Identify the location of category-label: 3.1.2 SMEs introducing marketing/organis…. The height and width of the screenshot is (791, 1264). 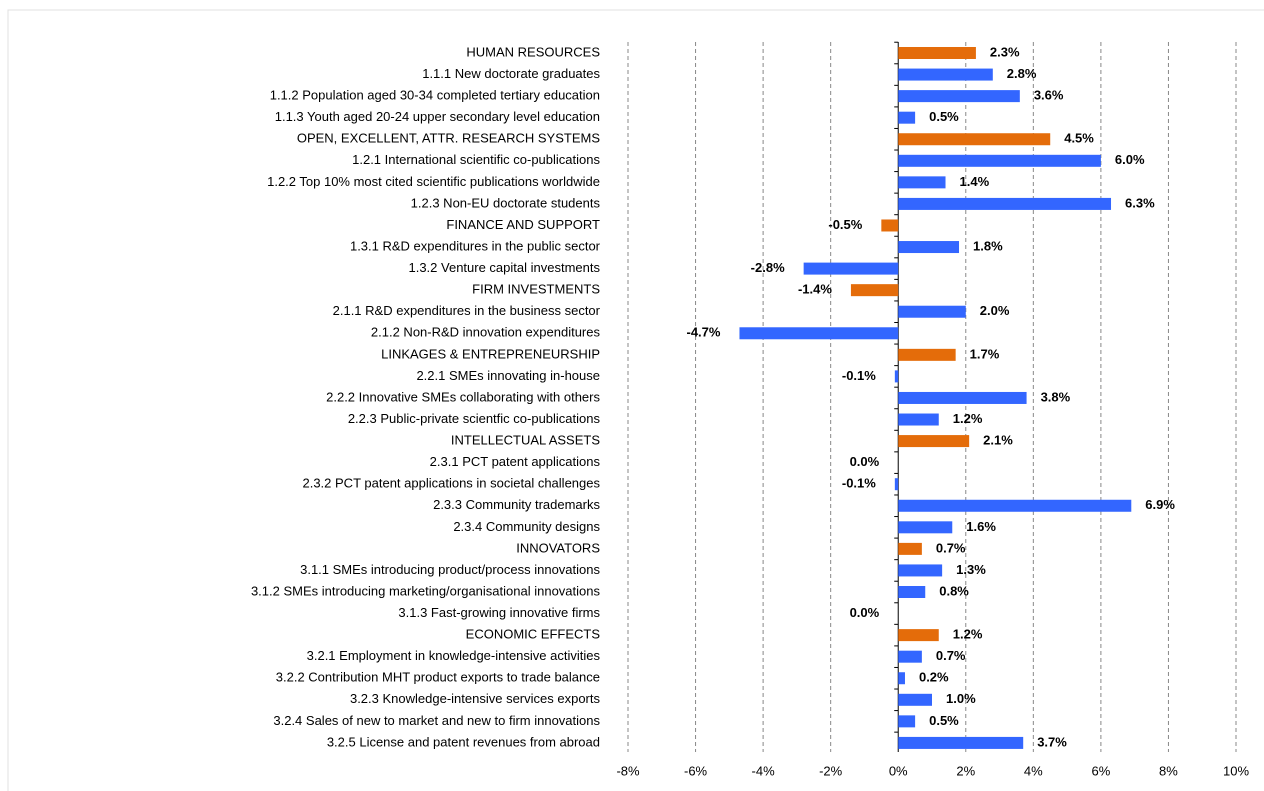
(426, 590).